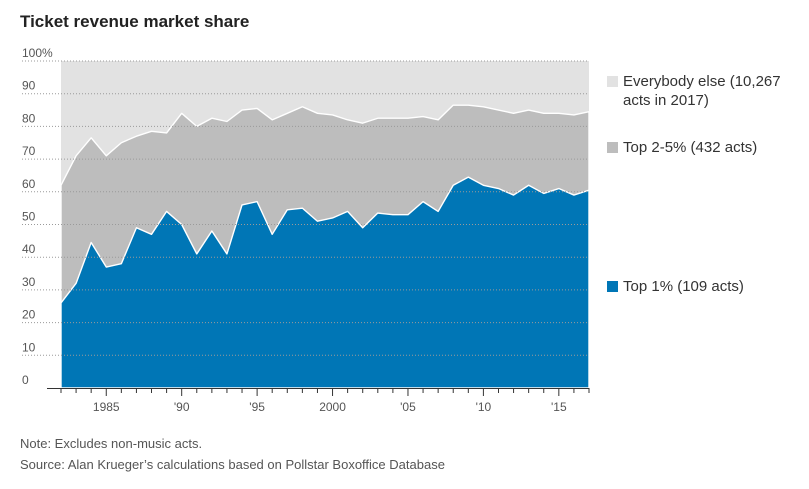  Describe the element at coordinates (29, 86) in the screenshot. I see `y-tick-label-90: 90` at that location.